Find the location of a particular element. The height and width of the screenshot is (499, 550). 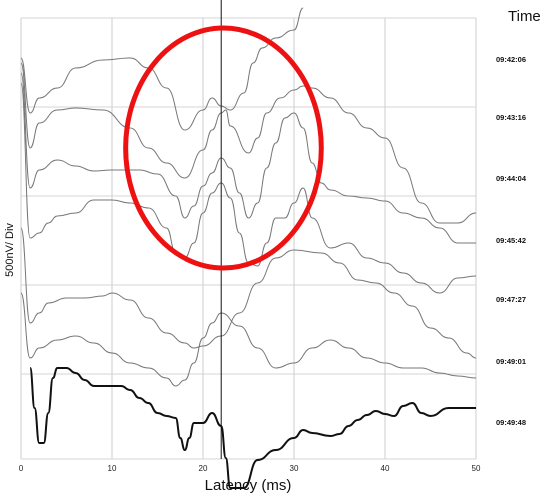

x-axis-label: Latency (ms) is located at coordinates (248, 485).